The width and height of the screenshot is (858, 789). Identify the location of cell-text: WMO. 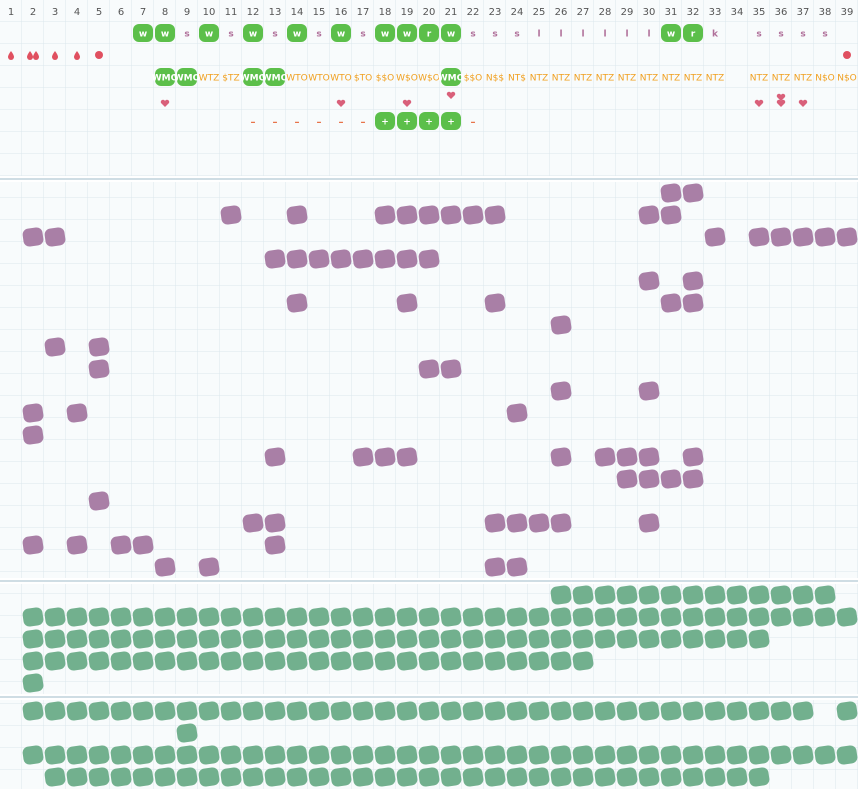
(187, 79).